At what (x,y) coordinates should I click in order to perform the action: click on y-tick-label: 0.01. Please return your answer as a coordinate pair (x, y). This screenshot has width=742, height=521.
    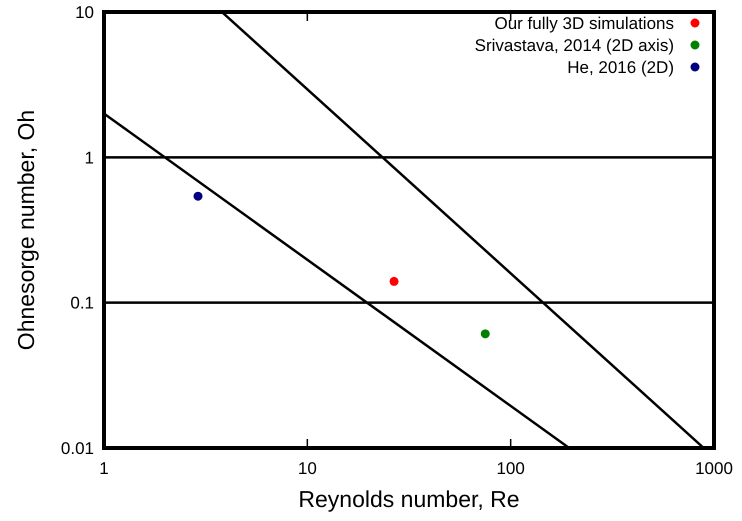
    Looking at the image, I should click on (77, 448).